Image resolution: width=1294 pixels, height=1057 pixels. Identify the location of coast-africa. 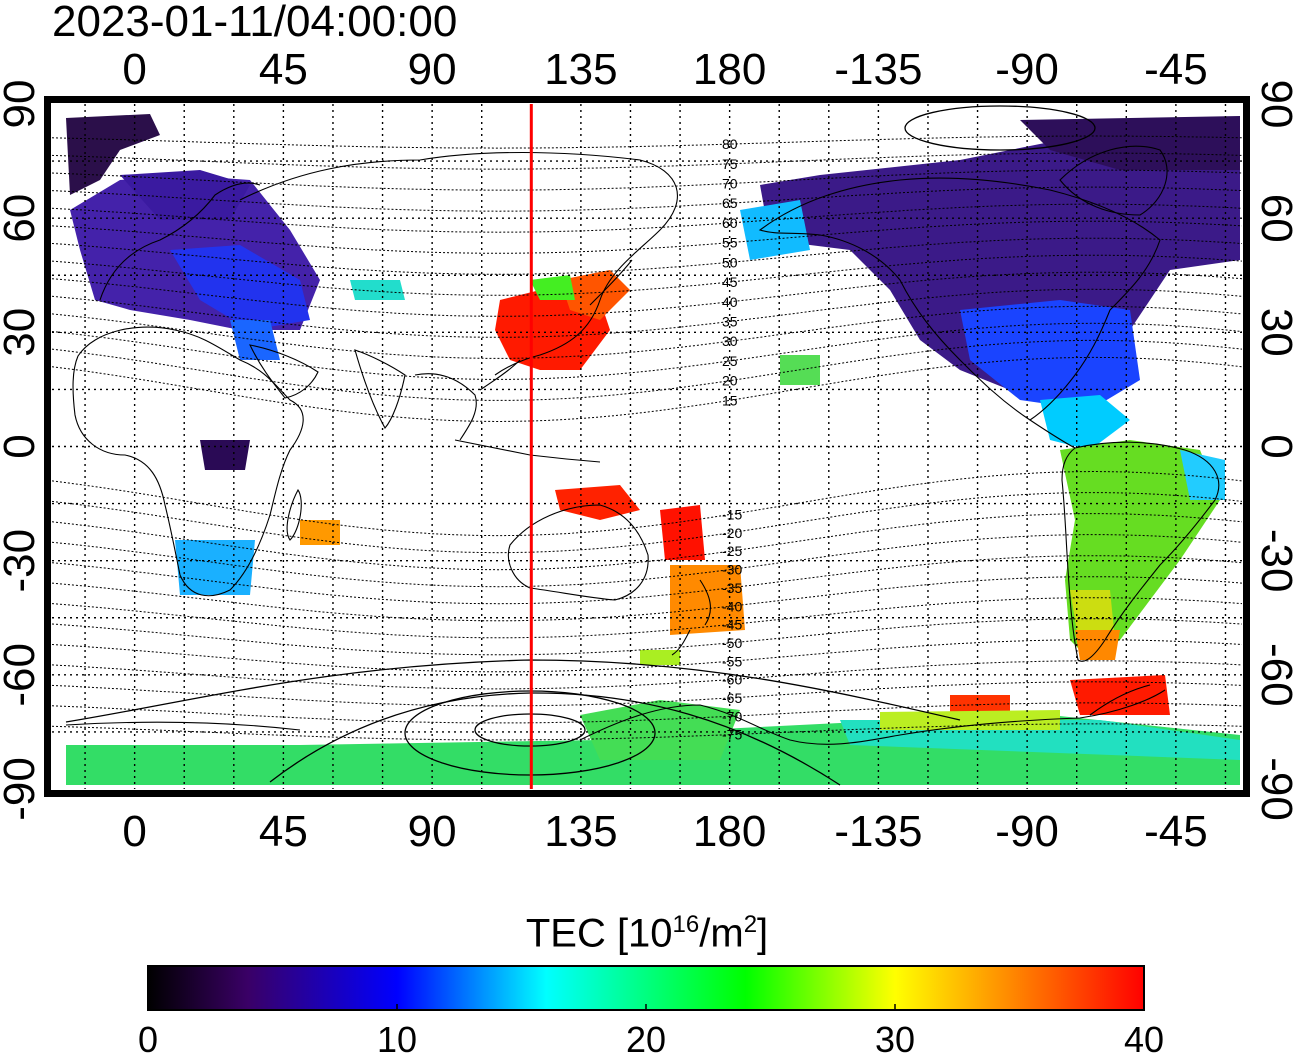
(188, 461).